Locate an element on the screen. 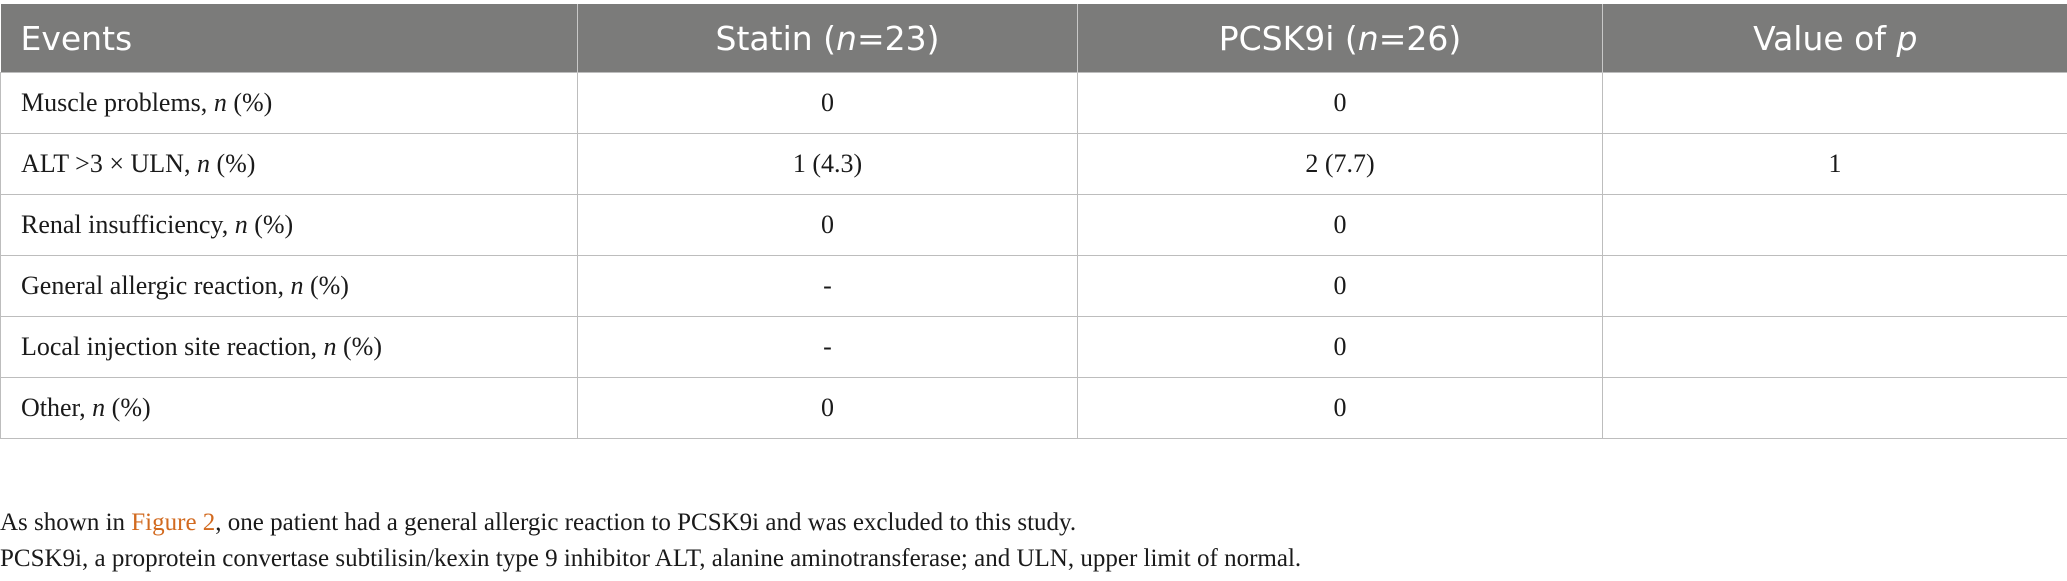  header-pcsk9i: PCSK9i (n=26) is located at coordinates (1340, 38).